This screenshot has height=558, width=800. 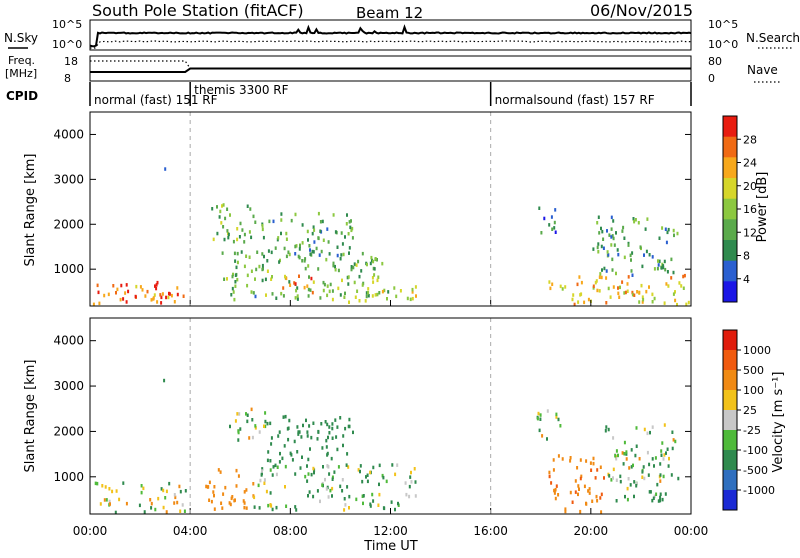 What do you see at coordinates (762, 70) in the screenshot?
I see `nave-label: Nave` at bounding box center [762, 70].